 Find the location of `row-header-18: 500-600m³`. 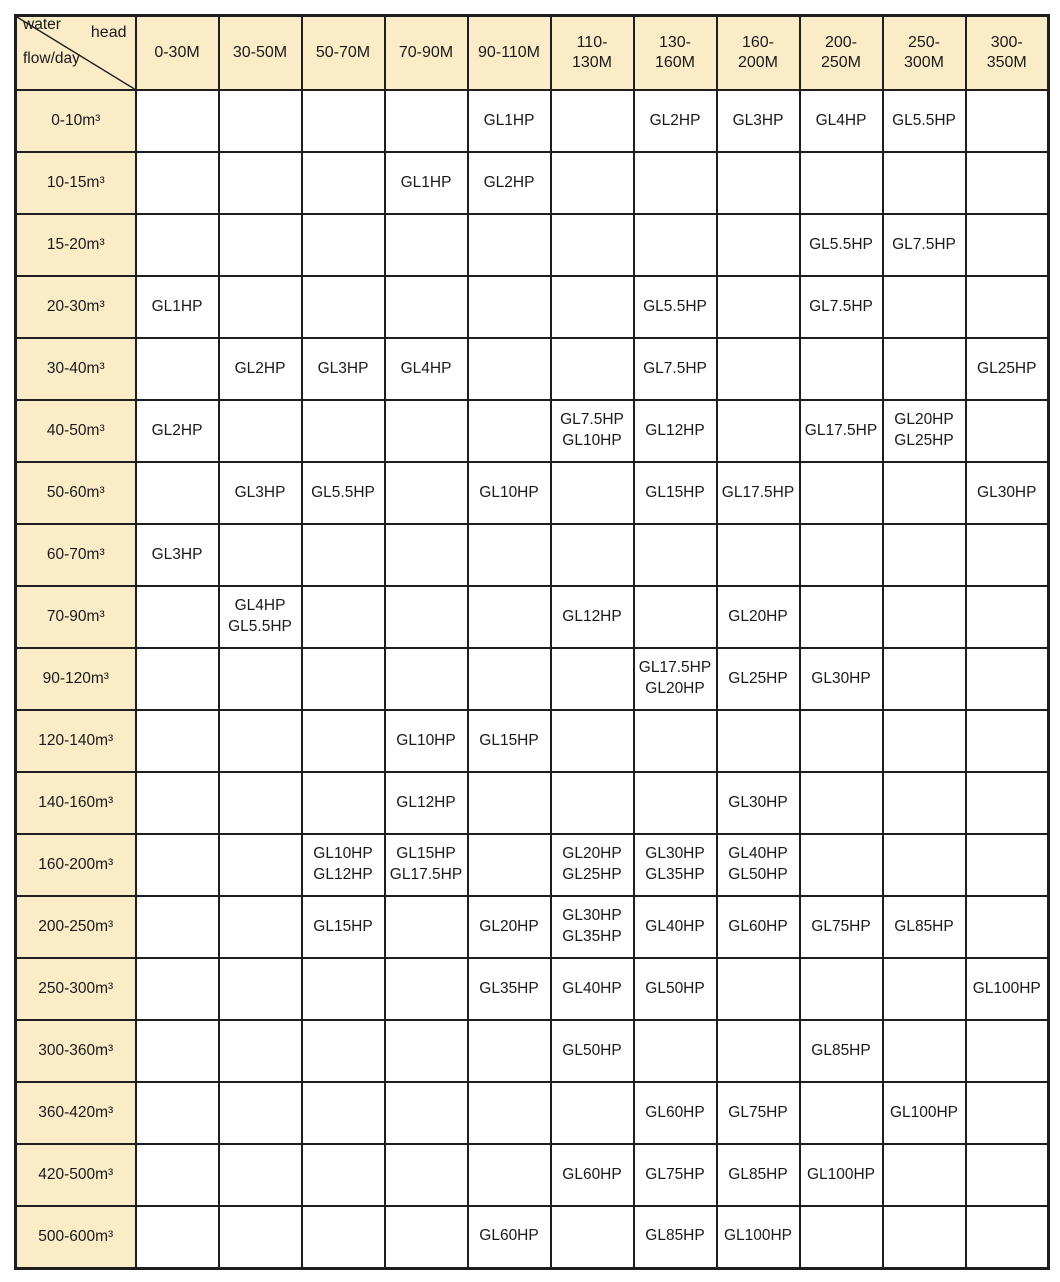

row-header-18: 500-600m³ is located at coordinates (75, 1237).